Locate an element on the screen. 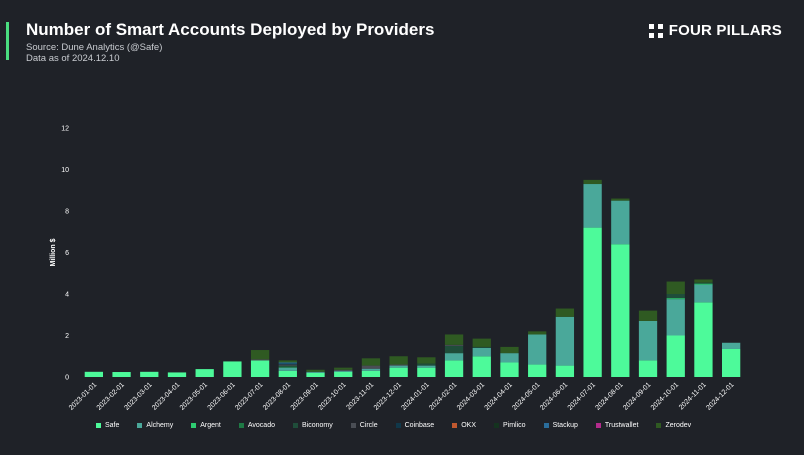  legend-item: Alchemy is located at coordinates (155, 425).